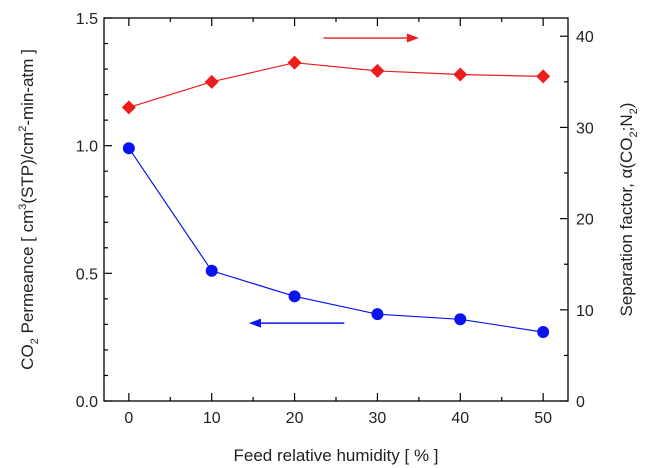 Image resolution: width=646 pixels, height=468 pixels. I want to click on y-right-tick-label: 30, so click(585, 128).